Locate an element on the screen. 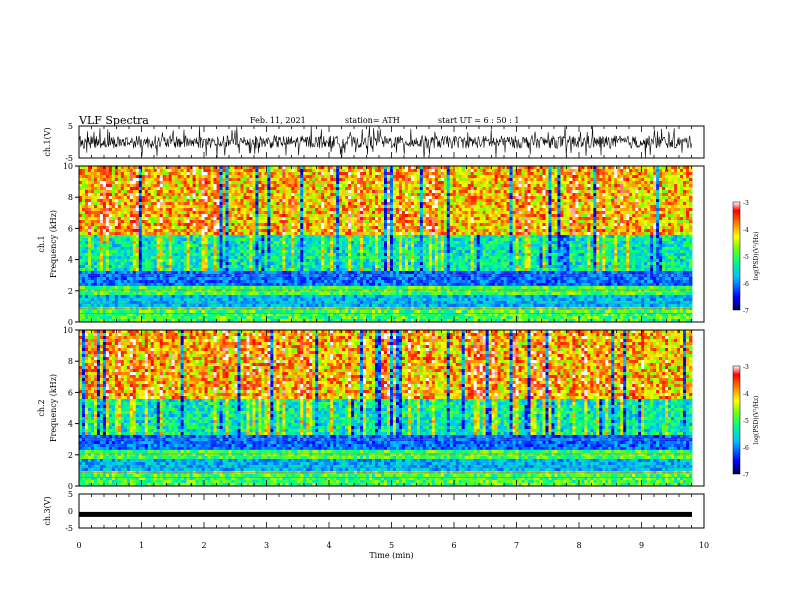  ch3-waveform-trace is located at coordinates (385, 514).